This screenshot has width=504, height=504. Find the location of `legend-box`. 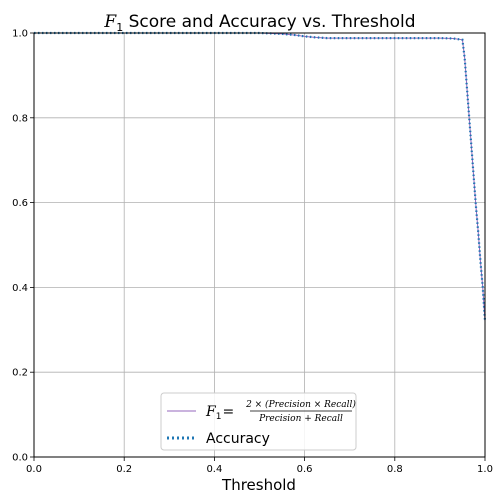

legend-box is located at coordinates (258, 421).